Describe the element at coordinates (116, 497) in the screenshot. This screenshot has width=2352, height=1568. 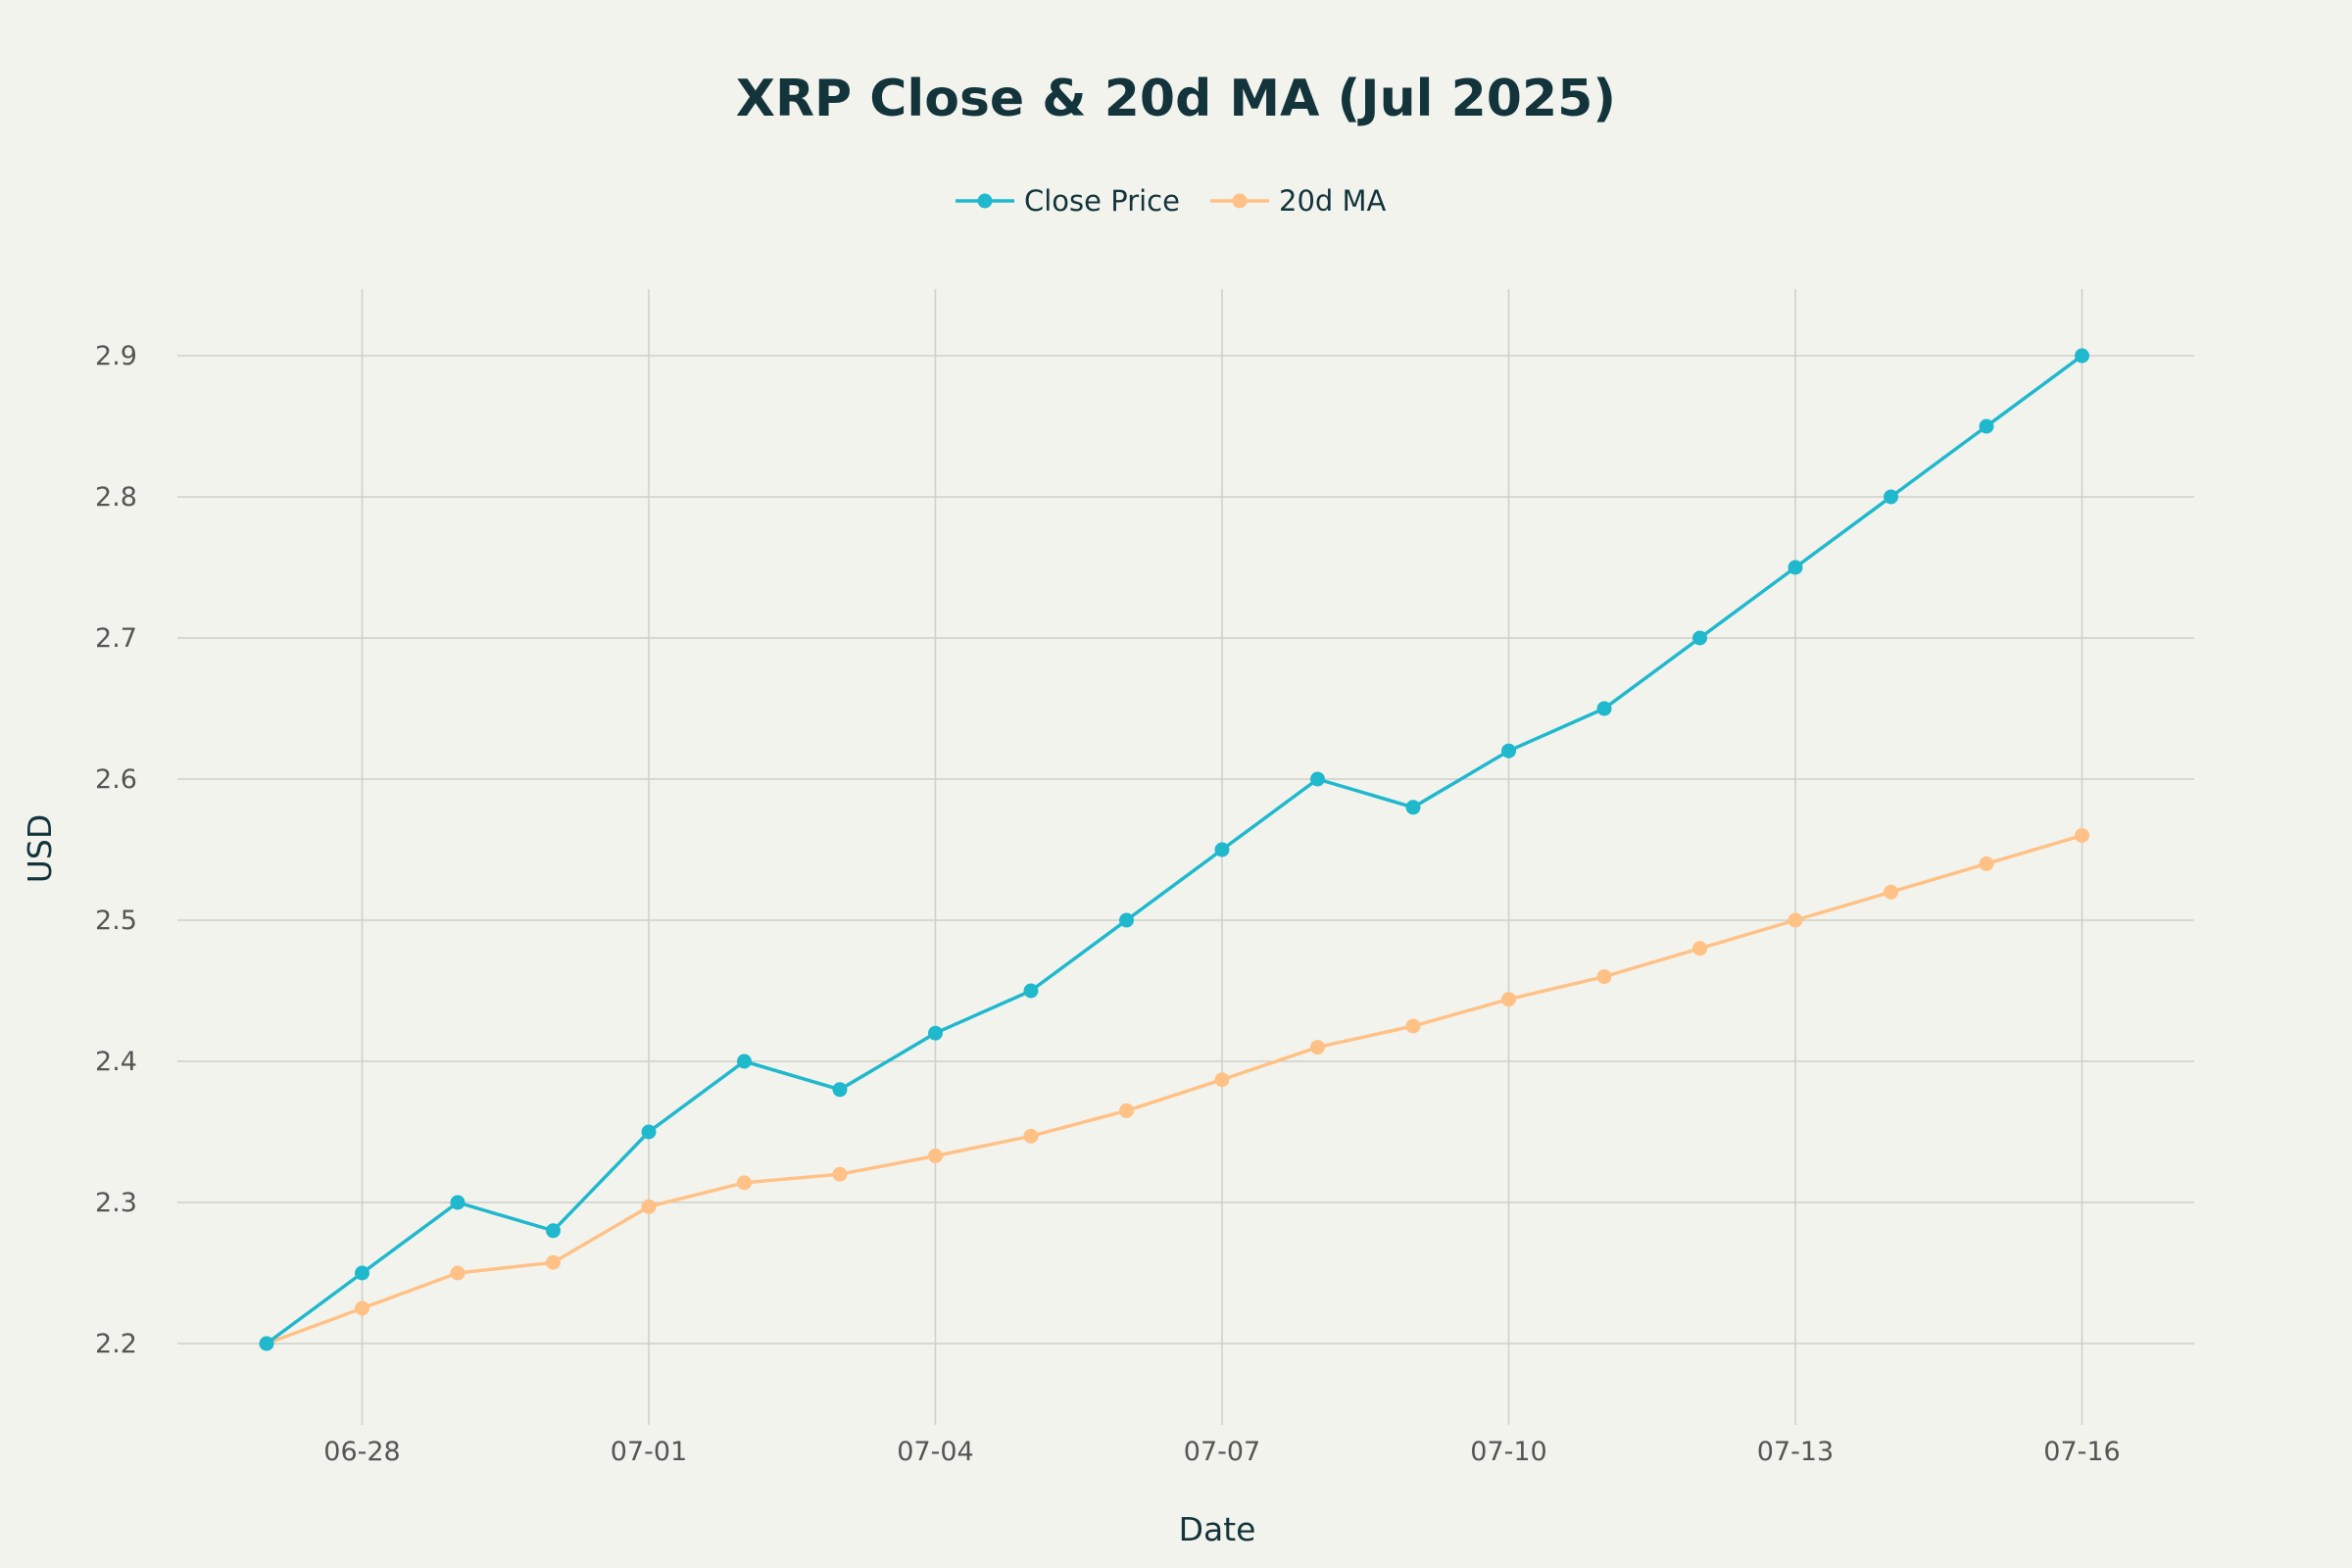
I see `y-tick-label: 2.8` at that location.